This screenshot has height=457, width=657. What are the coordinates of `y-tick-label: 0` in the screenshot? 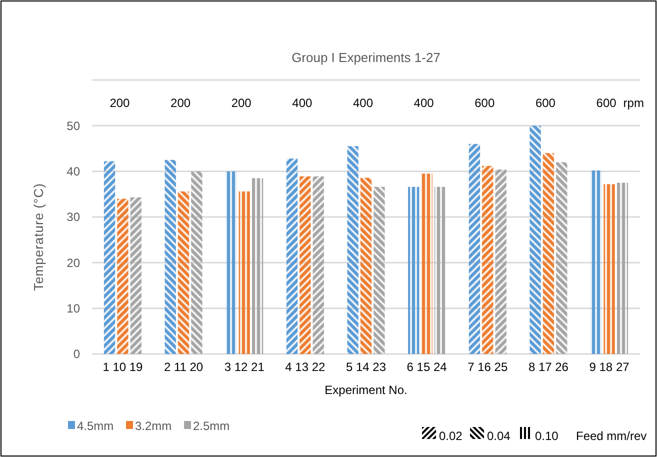 It's located at (76, 354).